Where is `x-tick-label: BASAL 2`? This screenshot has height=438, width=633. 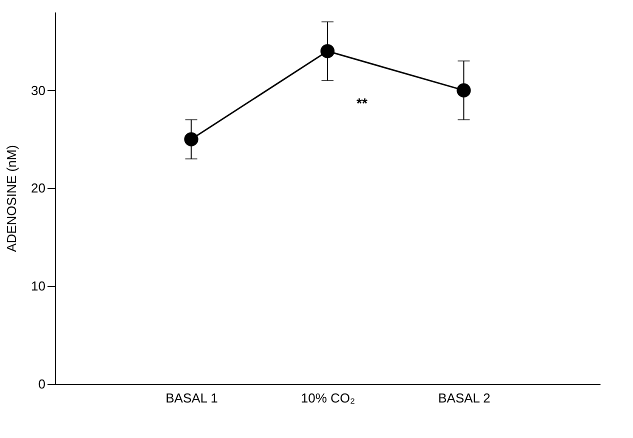 x-tick-label: BASAL 2 is located at coordinates (464, 398).